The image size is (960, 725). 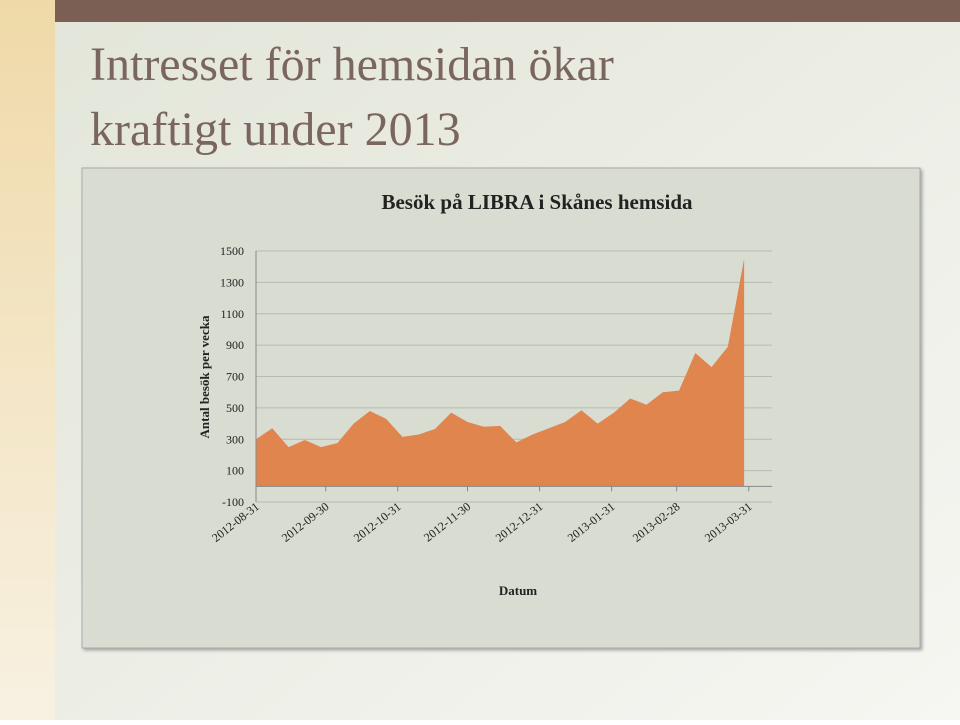 What do you see at coordinates (232, 314) in the screenshot?
I see `y-tick-label: 1100` at bounding box center [232, 314].